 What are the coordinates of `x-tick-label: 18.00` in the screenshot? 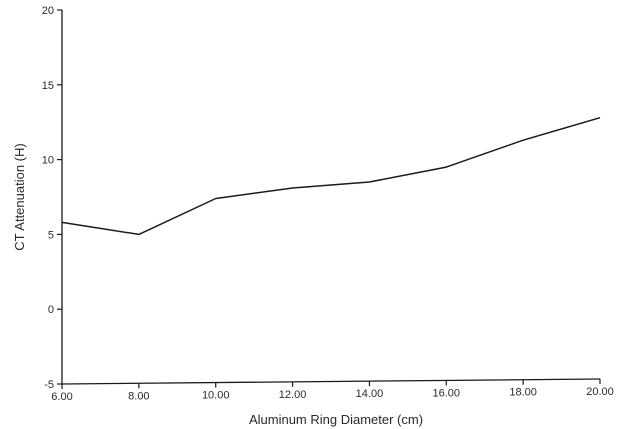 It's located at (523, 393).